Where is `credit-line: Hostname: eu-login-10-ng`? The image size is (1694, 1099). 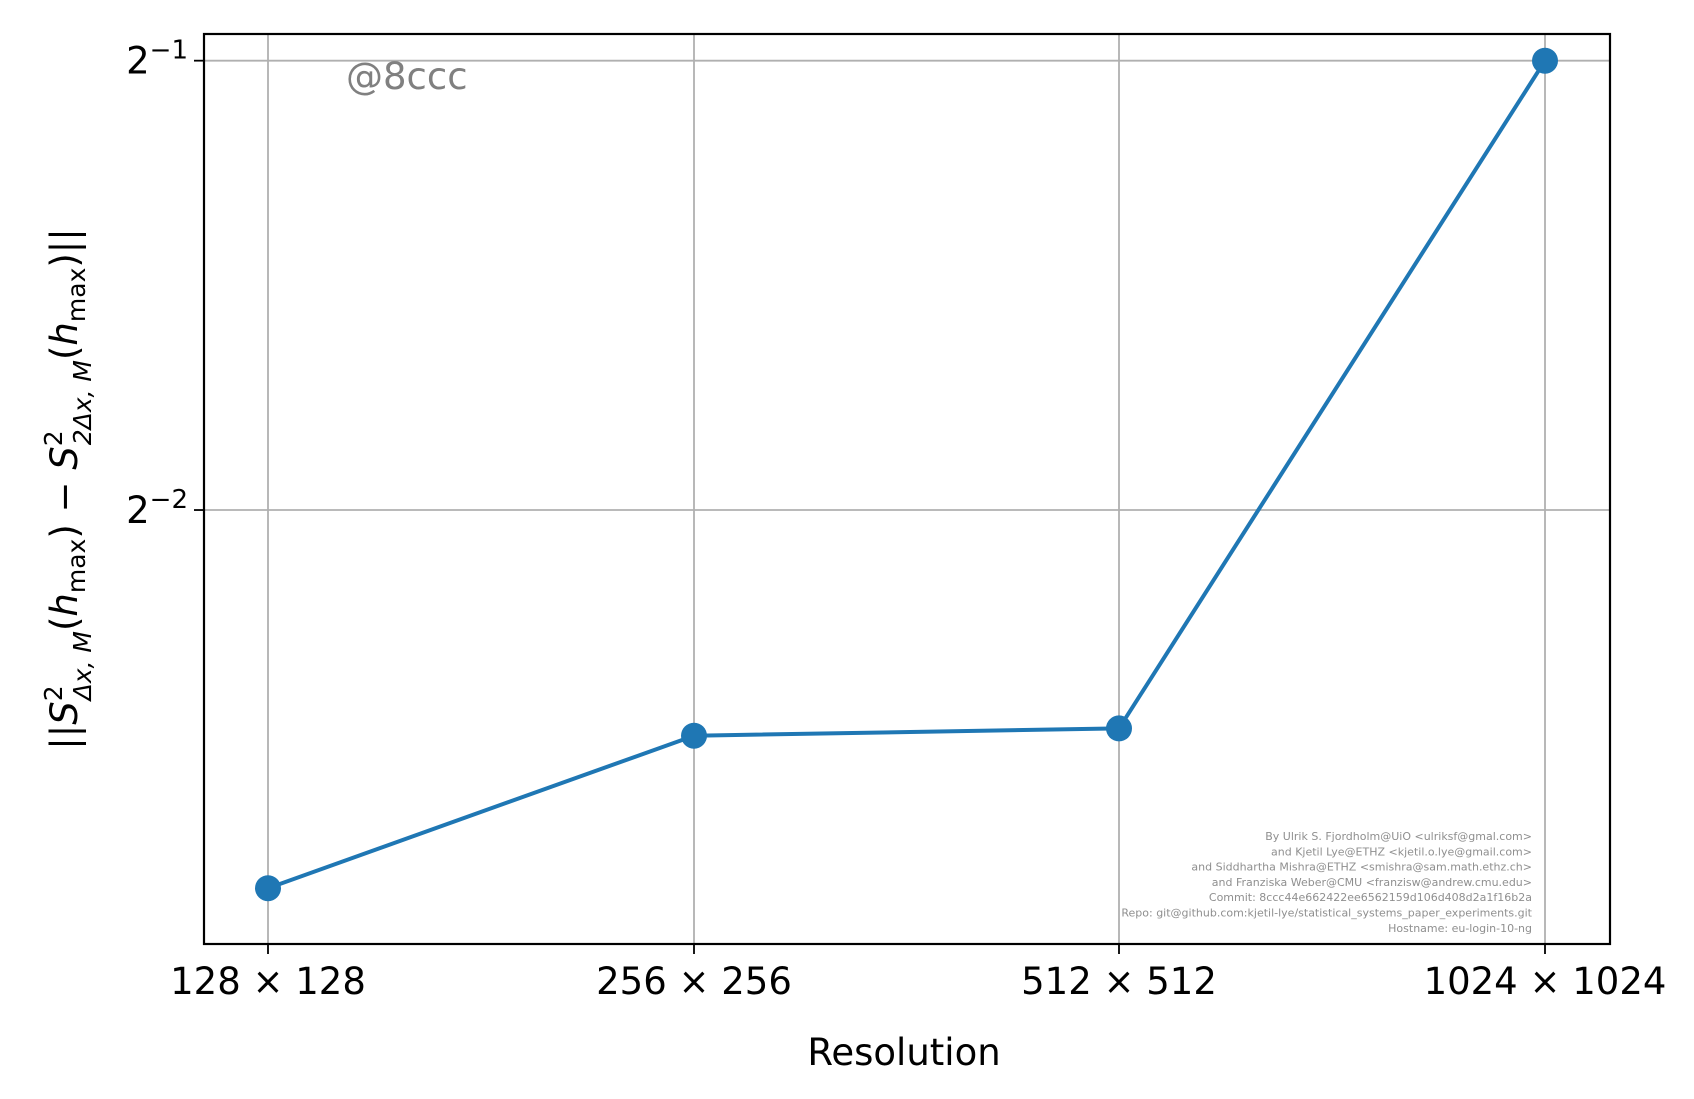
credit-line: Hostname: eu-login-10-ng is located at coordinates (1460, 928).